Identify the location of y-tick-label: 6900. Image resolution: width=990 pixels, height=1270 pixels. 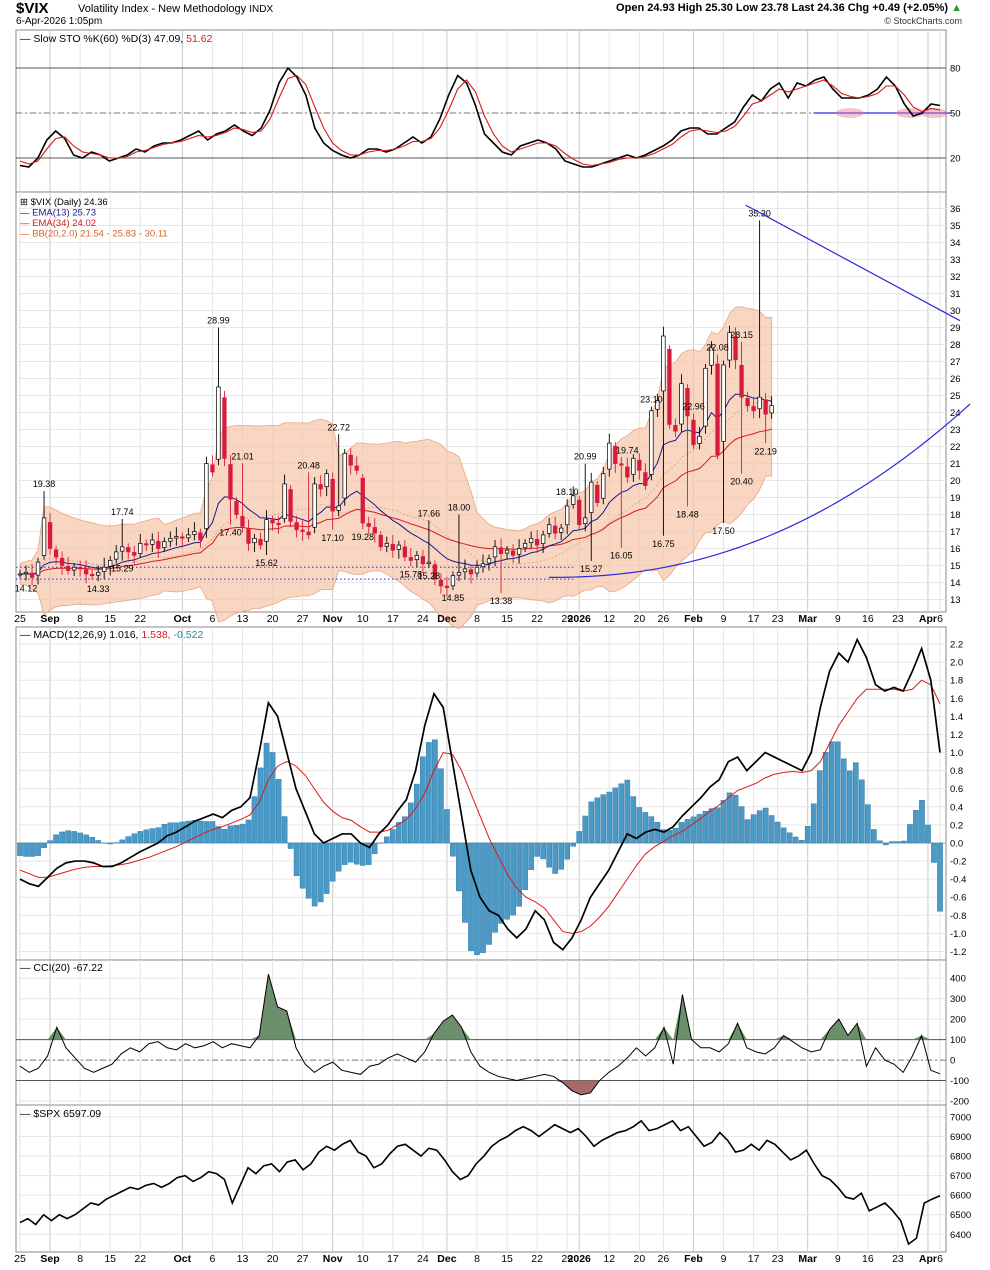
(960, 1137).